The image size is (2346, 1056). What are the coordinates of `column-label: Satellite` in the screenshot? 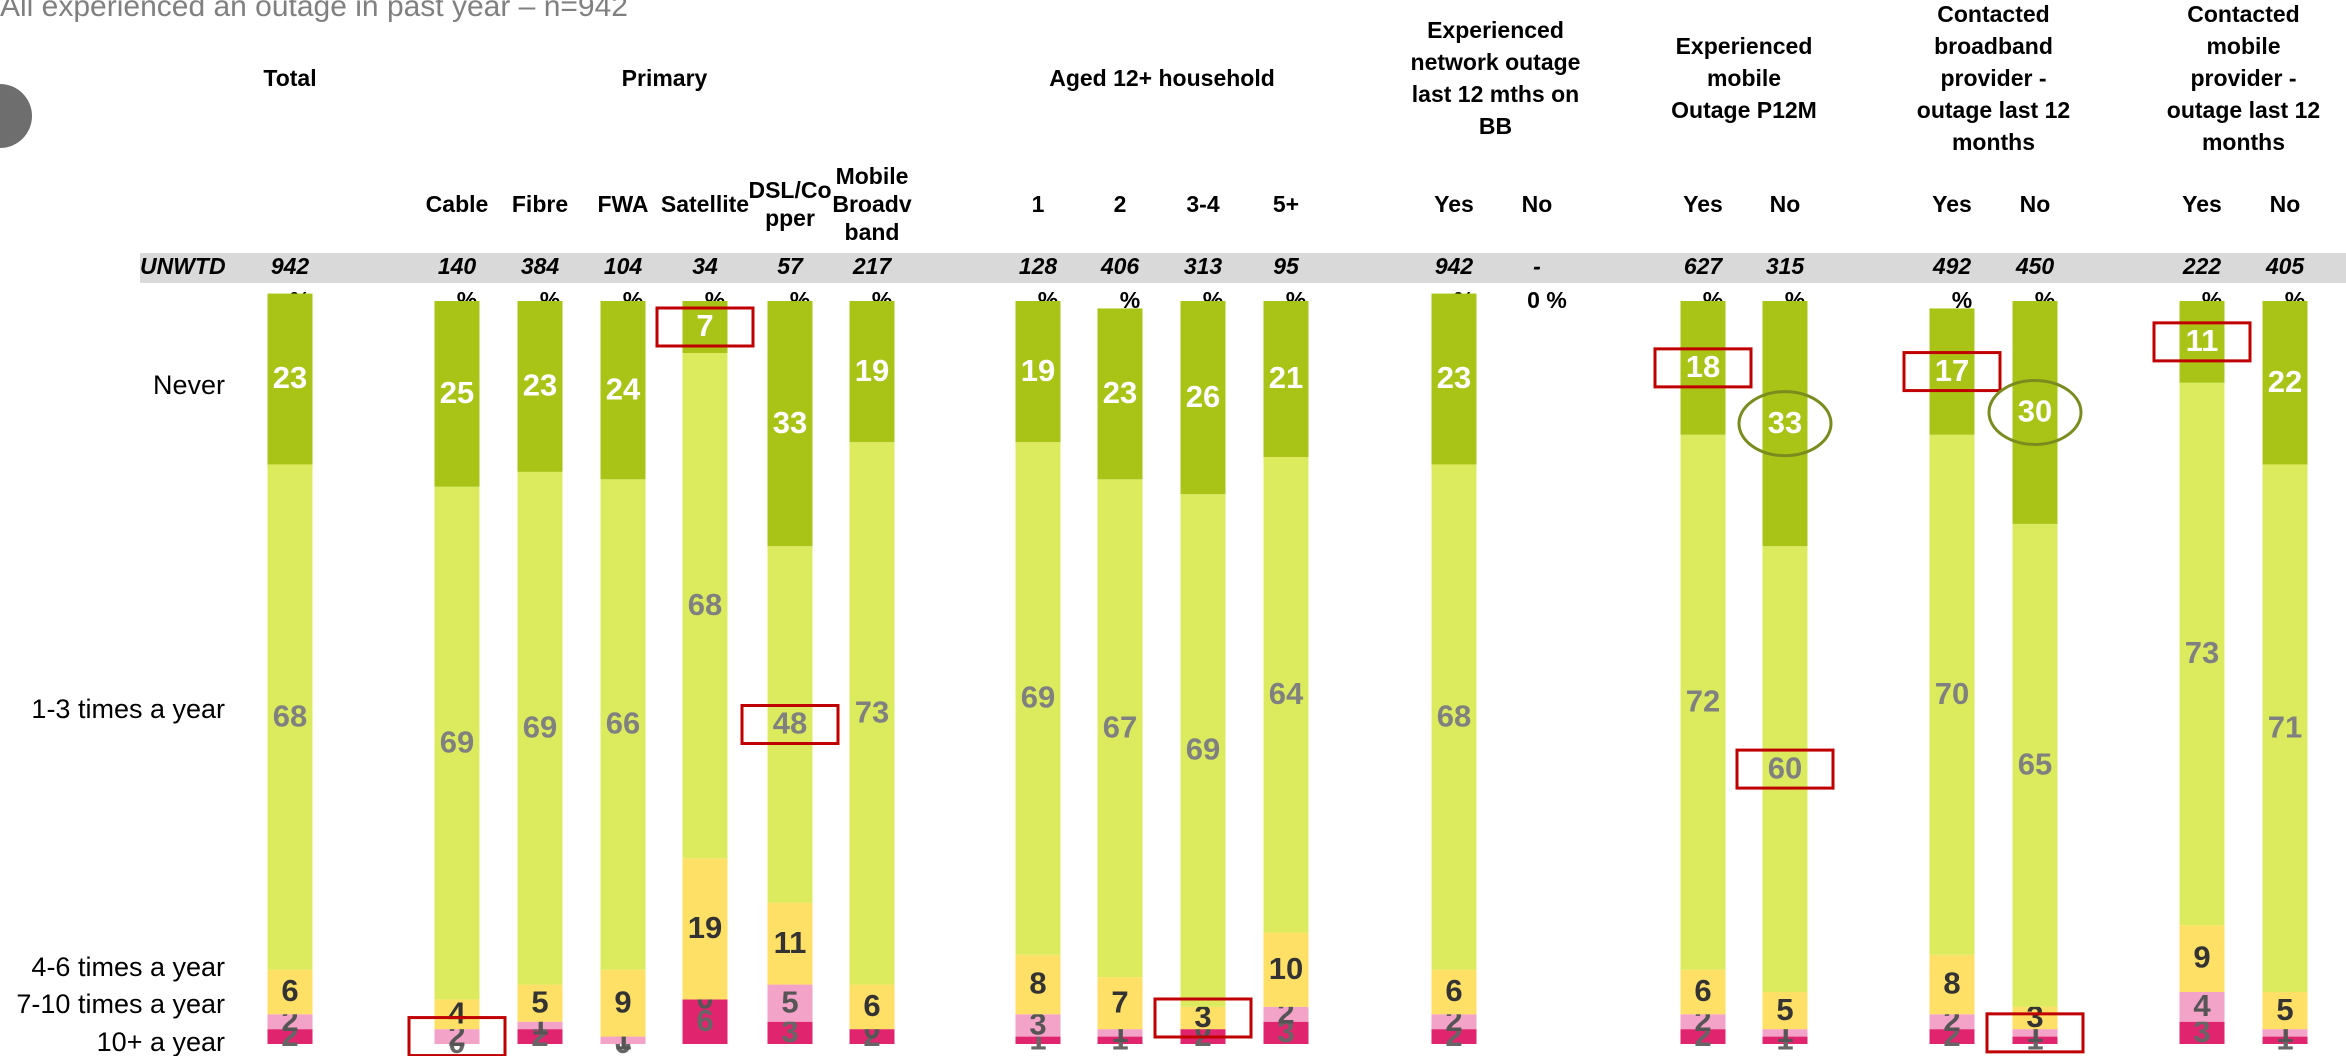 It's located at (705, 204).